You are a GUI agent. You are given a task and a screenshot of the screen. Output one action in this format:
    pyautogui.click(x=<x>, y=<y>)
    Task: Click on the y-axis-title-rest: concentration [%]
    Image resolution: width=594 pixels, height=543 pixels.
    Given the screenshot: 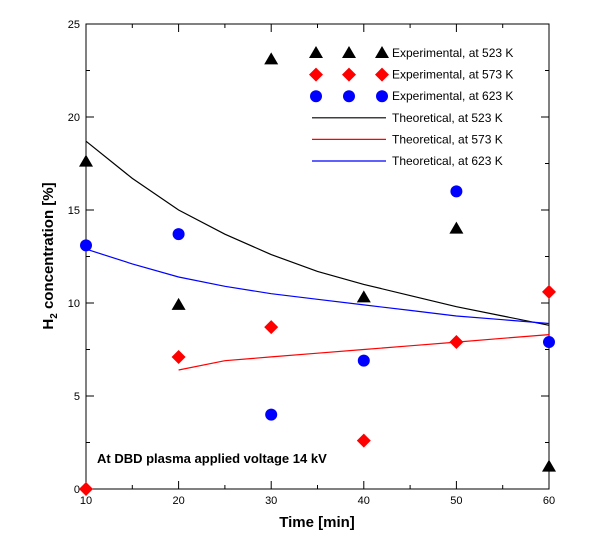 What is the action you would take?
    pyautogui.click(x=48, y=247)
    